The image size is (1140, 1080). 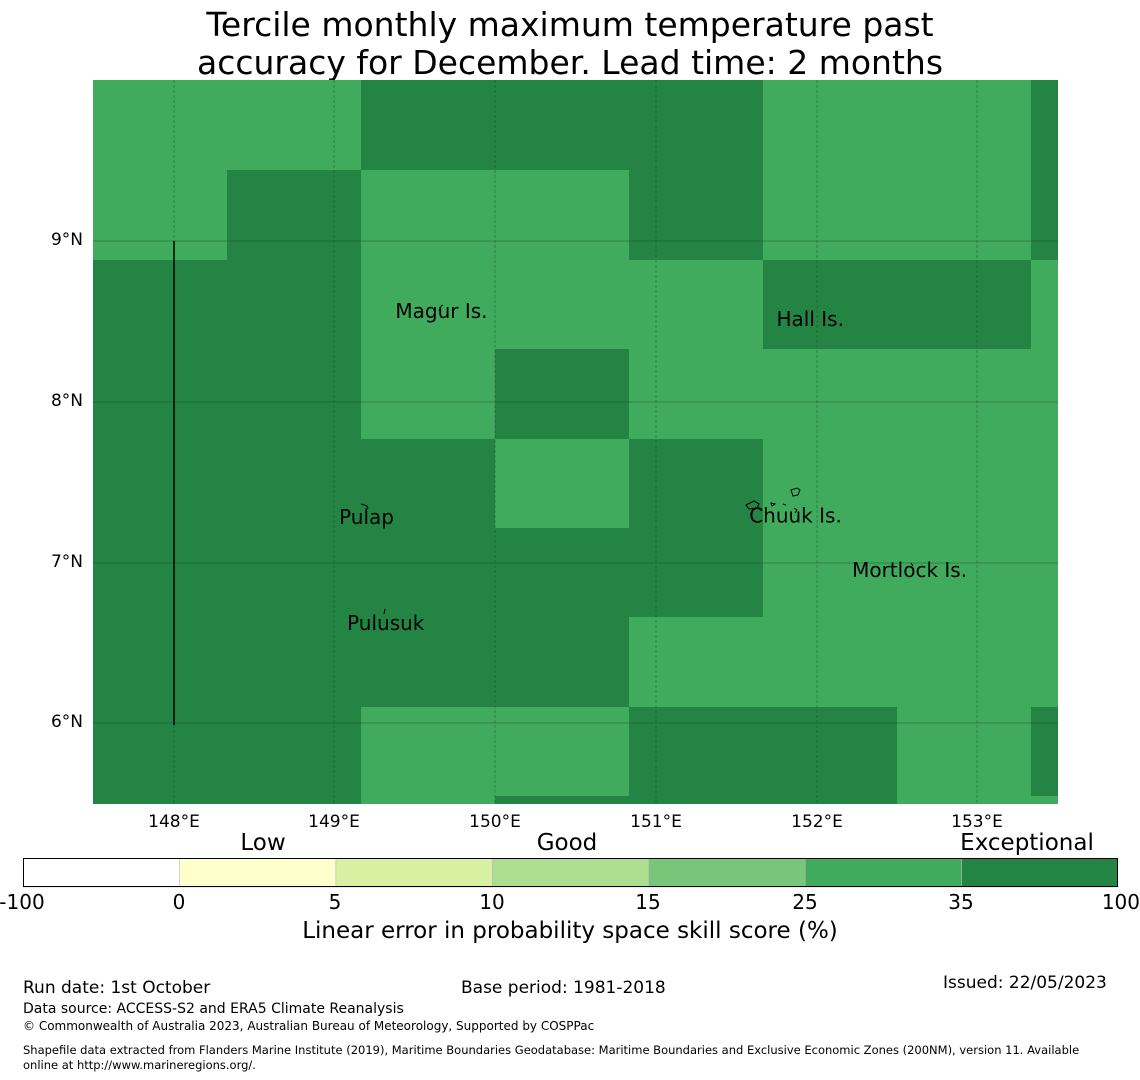 What do you see at coordinates (567, 843) in the screenshot?
I see `colorbar-category-good: Good` at bounding box center [567, 843].